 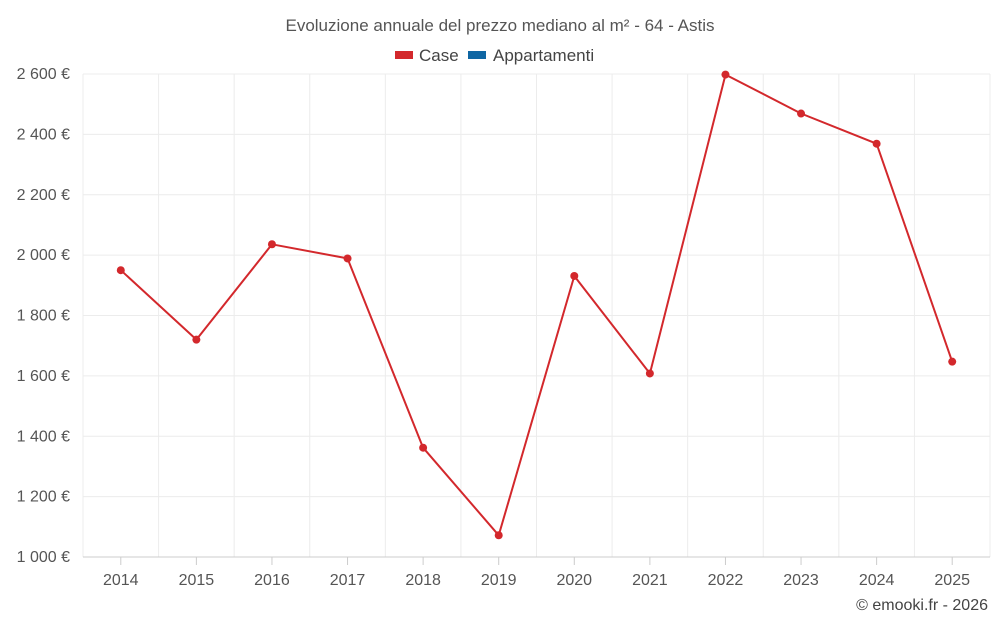 I want to click on legend-swatch-case, so click(x=404, y=55).